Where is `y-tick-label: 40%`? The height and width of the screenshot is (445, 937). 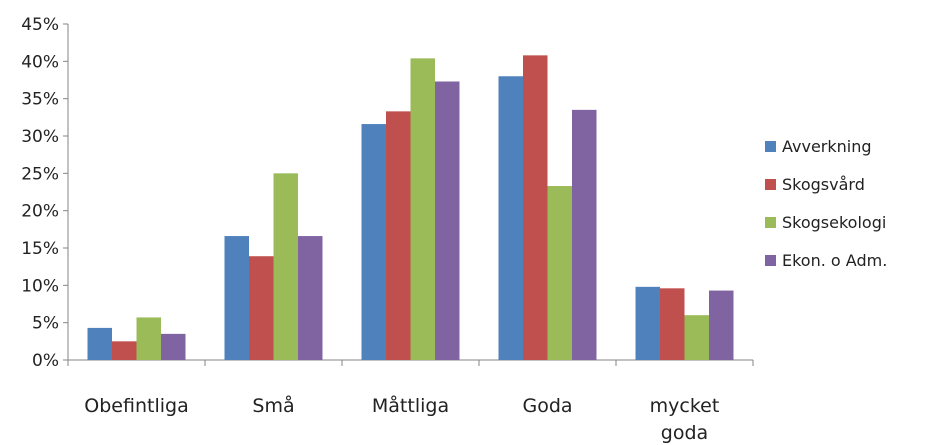
y-tick-label: 40% is located at coordinates (40, 62).